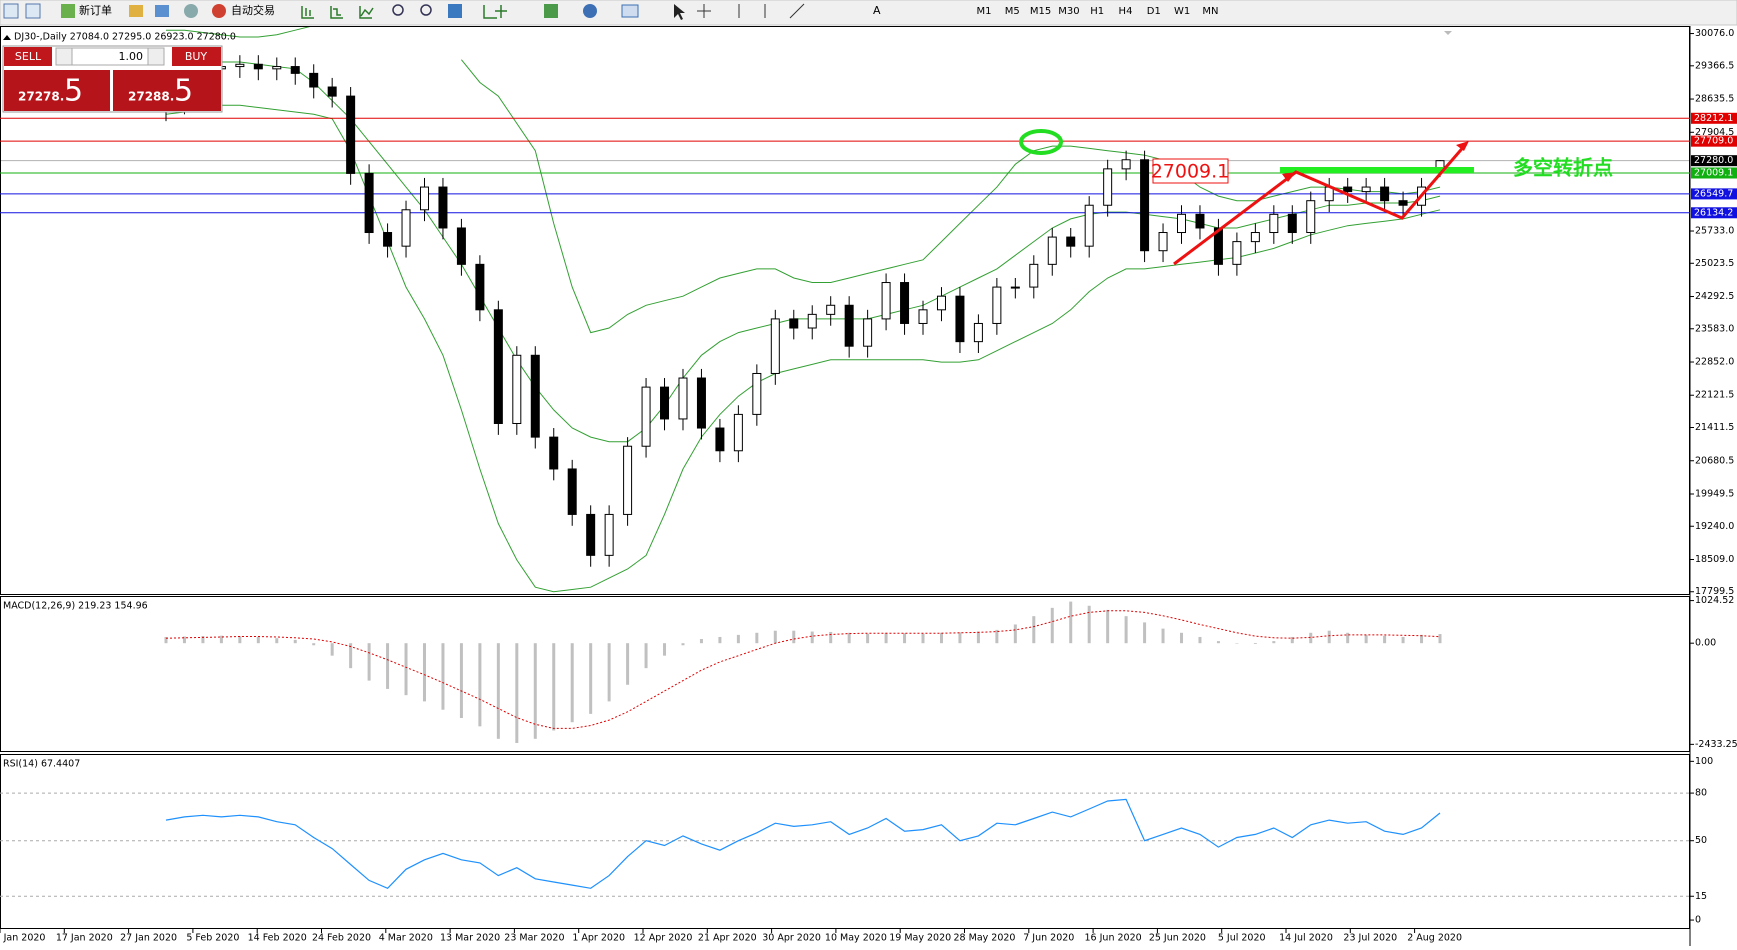 The width and height of the screenshot is (1737, 950). Describe the element at coordinates (1040, 11) in the screenshot. I see `timeframe-button: M15` at that location.